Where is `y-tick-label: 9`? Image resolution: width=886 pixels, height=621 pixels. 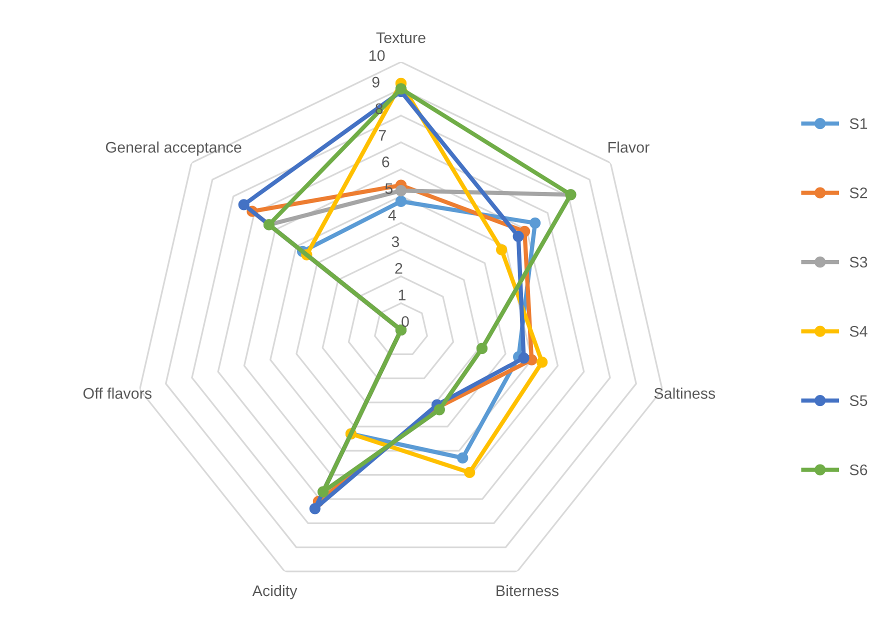 y-tick-label: 9 is located at coordinates (376, 82).